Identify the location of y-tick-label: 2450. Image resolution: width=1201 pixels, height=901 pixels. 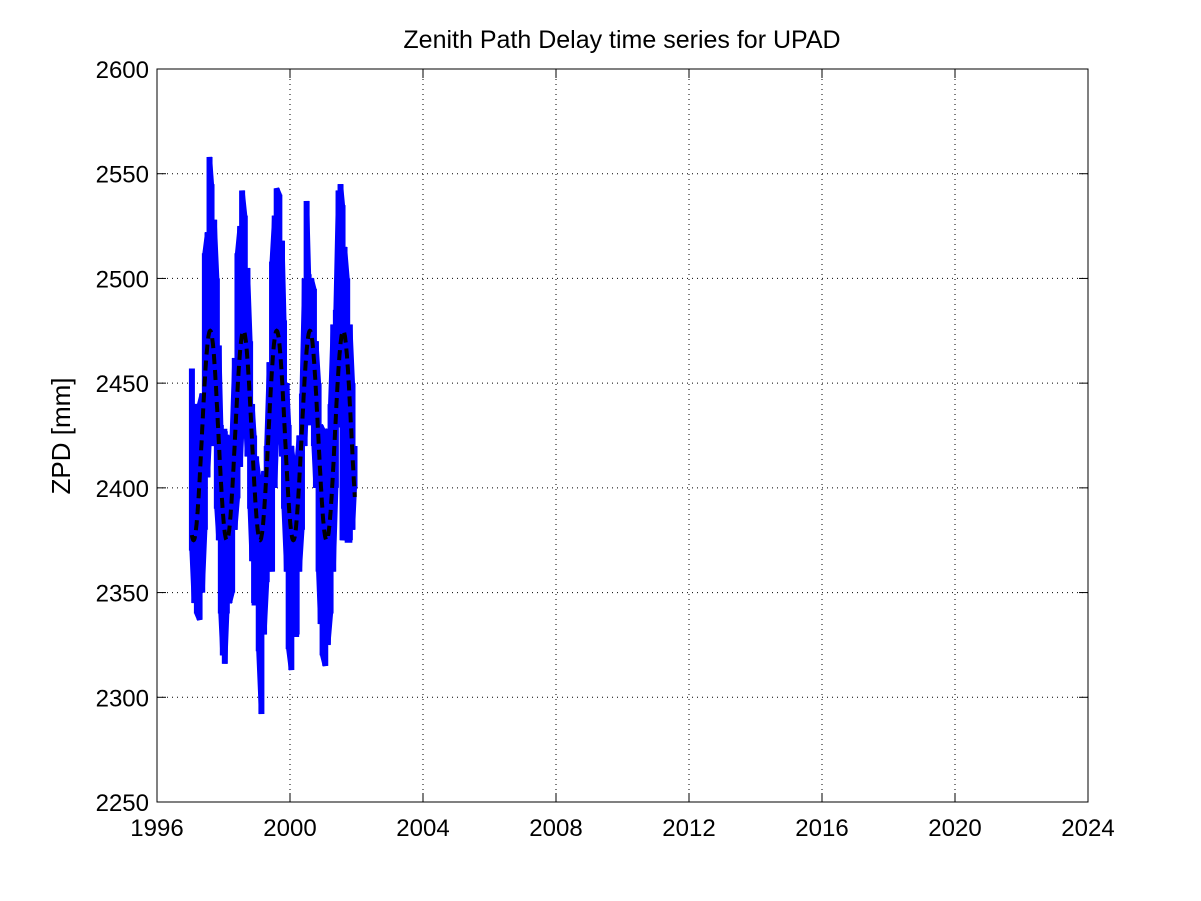
(122, 384).